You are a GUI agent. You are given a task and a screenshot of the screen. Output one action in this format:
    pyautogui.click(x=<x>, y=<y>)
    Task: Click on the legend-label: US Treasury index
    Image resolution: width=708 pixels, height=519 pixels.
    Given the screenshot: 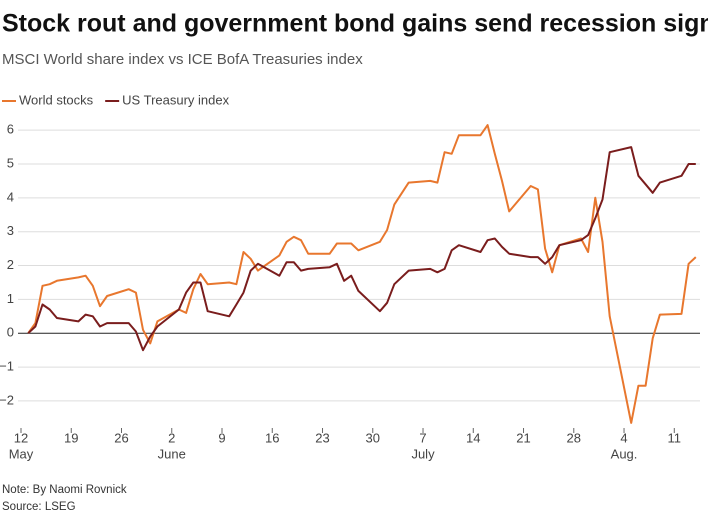 What is the action you would take?
    pyautogui.click(x=175, y=99)
    